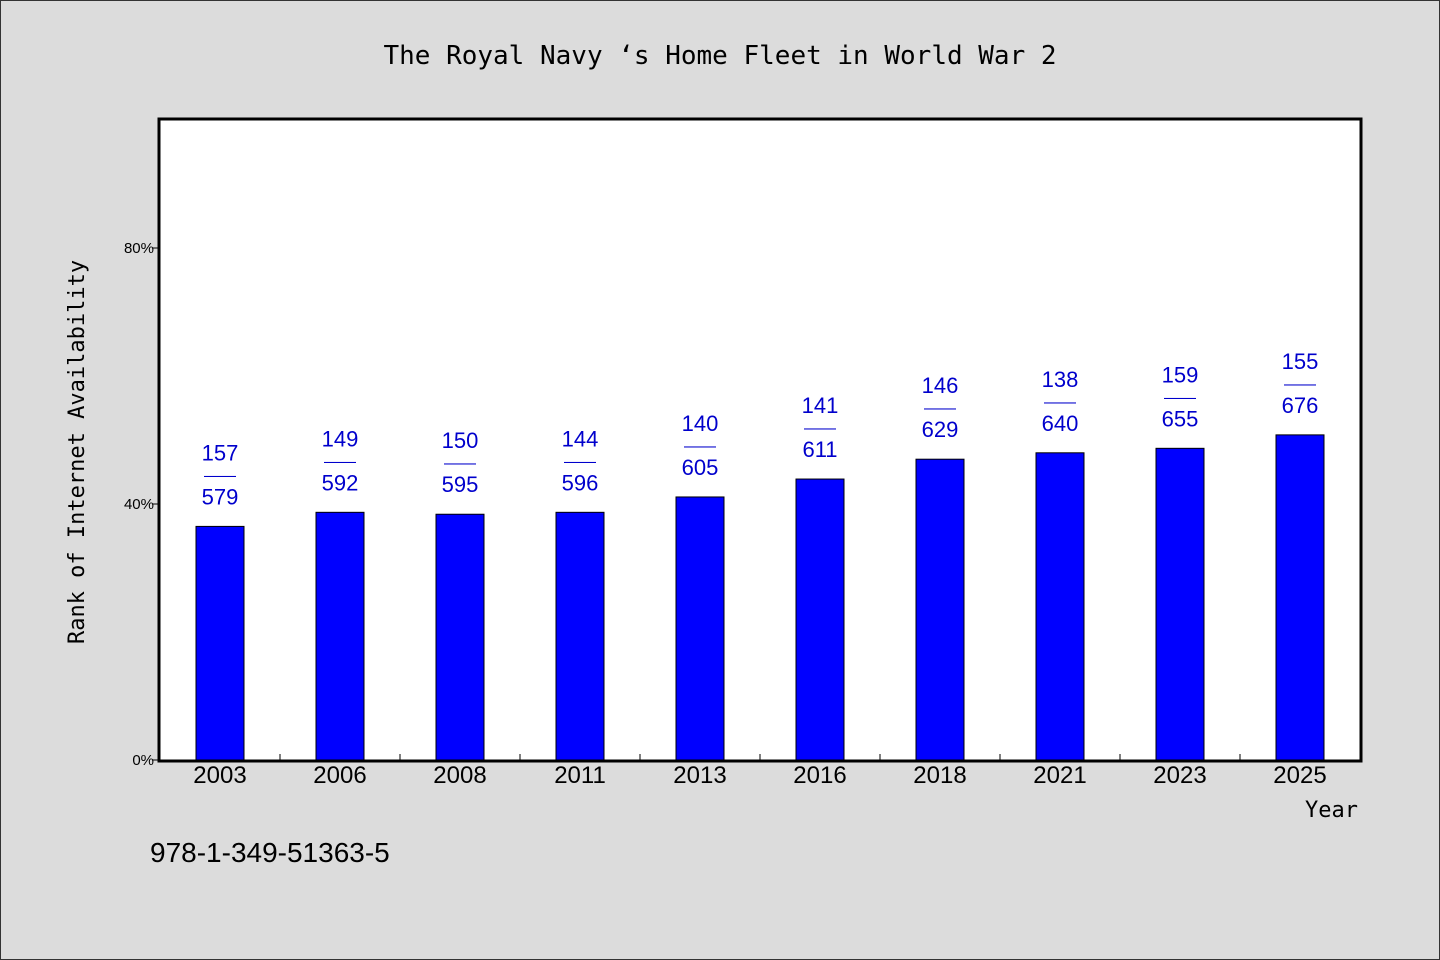  I want to click on bar-label-top-2006: 149, so click(340, 438).